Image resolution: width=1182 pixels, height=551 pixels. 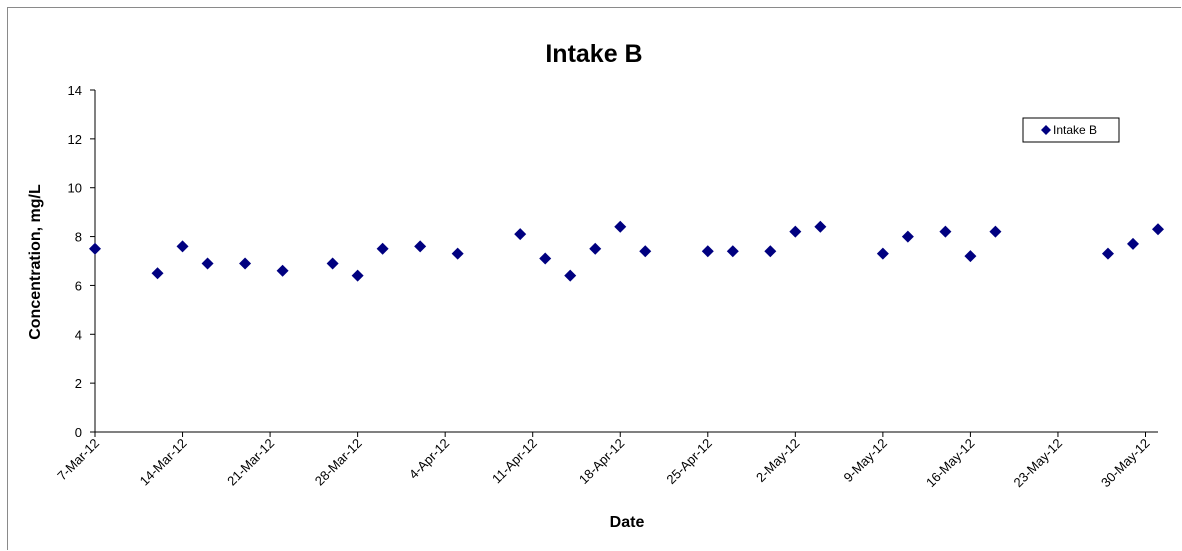 I want to click on x-tick-label: 16-May-12, so click(x=950, y=463).